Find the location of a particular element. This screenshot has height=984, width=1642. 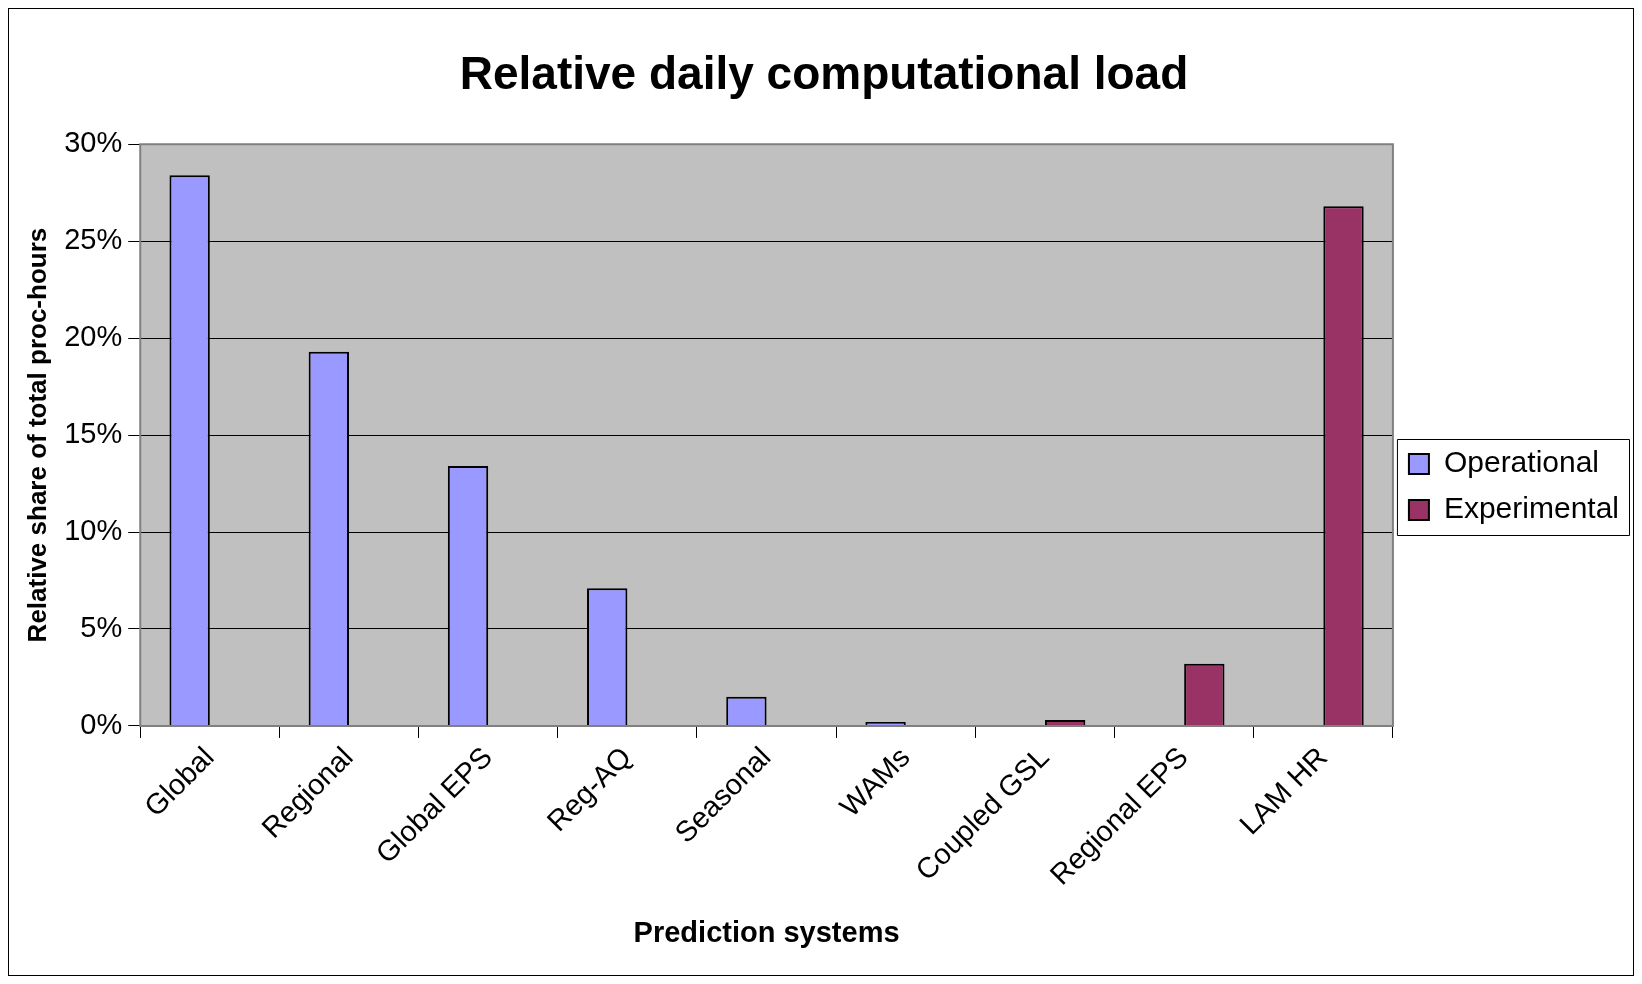

y-tick-label: 15% is located at coordinates (93, 433).